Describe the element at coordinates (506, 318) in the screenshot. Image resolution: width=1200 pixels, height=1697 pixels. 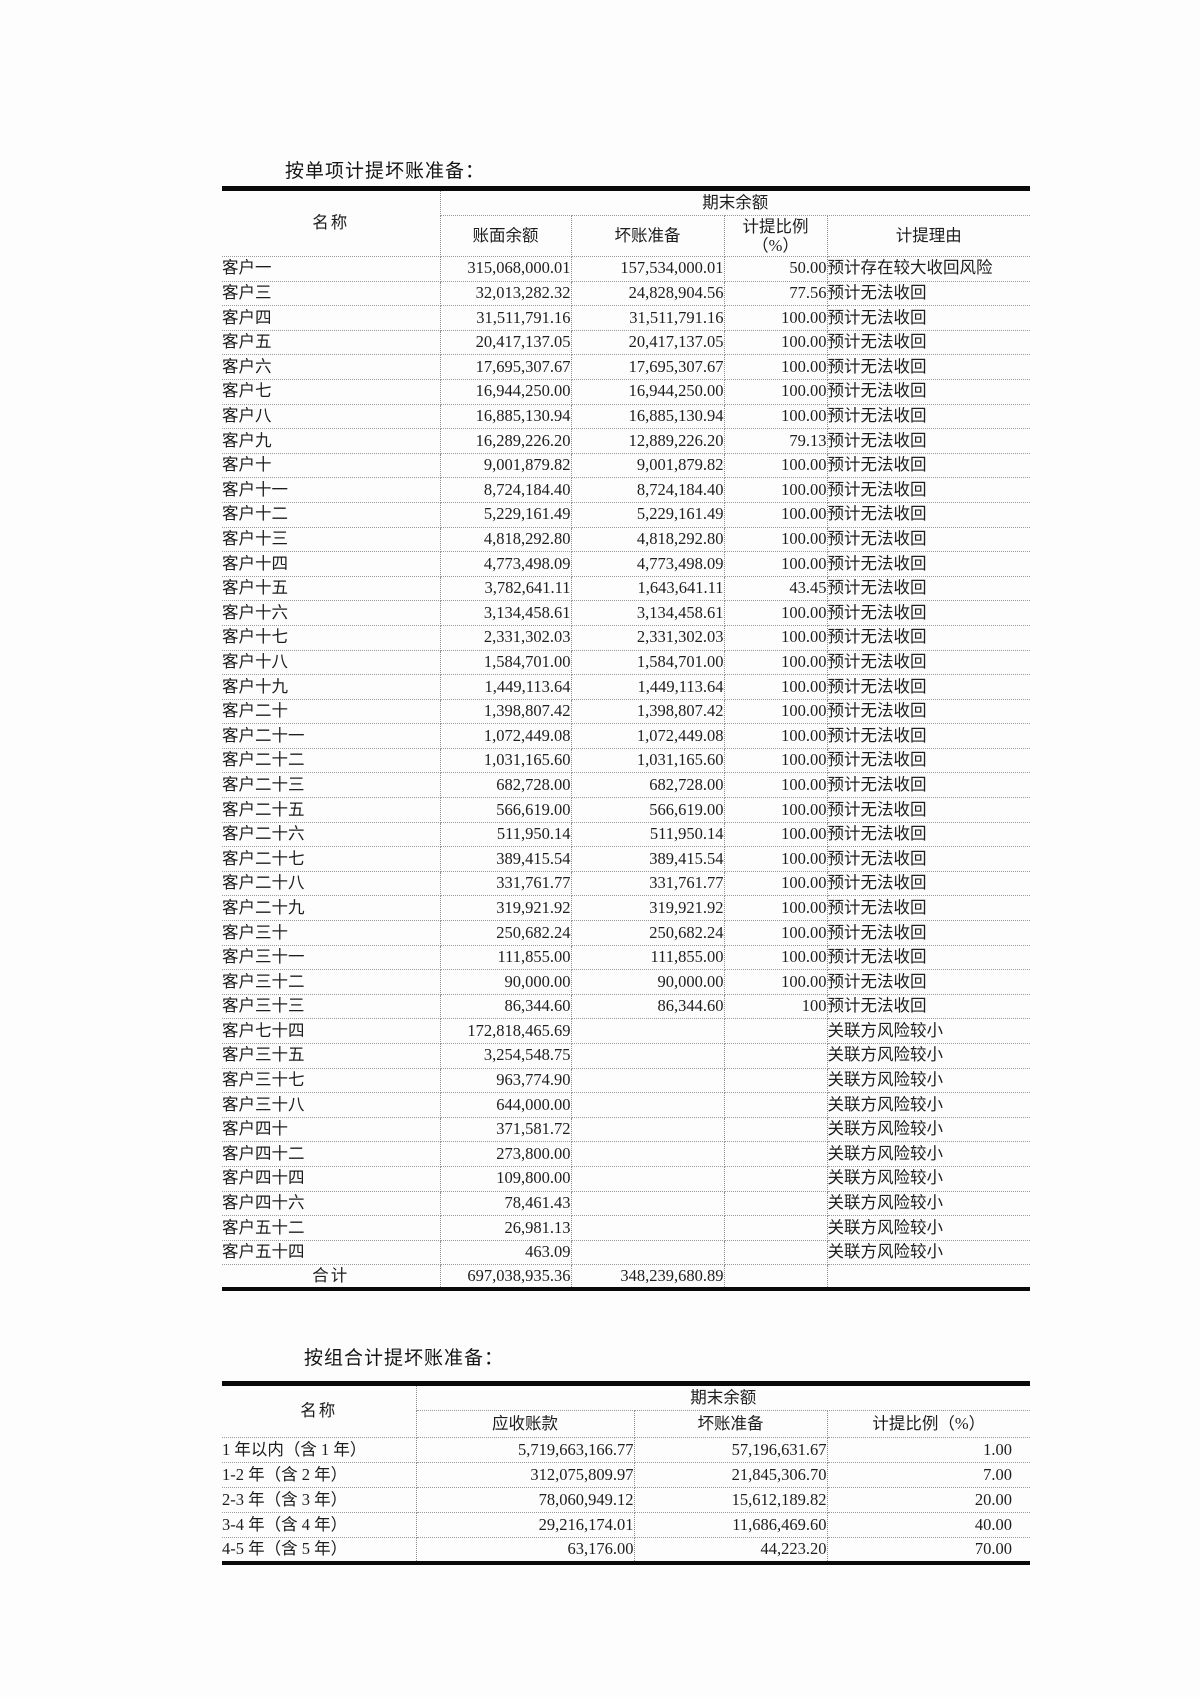
I see `book-balance-cell: 31,511,791.16` at that location.